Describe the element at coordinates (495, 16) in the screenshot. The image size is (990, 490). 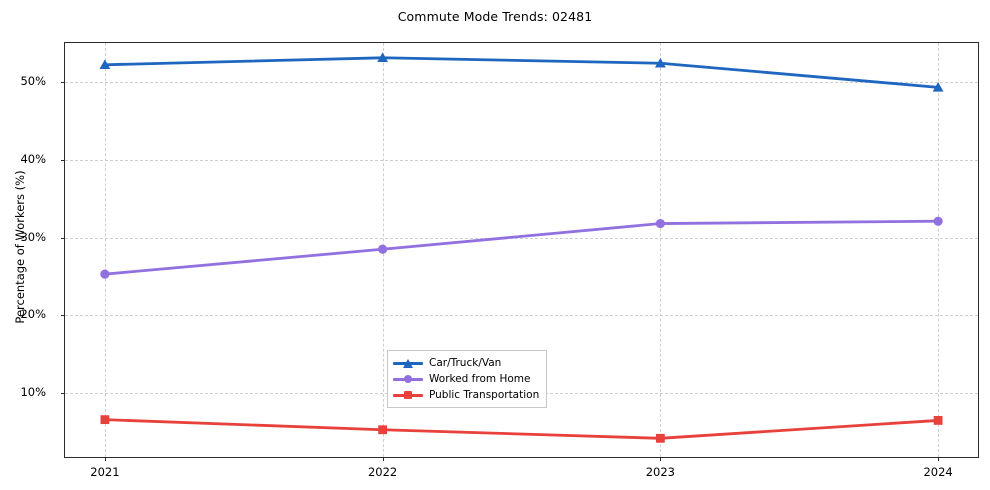
I see `chart-title: Commute Mode Trends: 02481` at that location.